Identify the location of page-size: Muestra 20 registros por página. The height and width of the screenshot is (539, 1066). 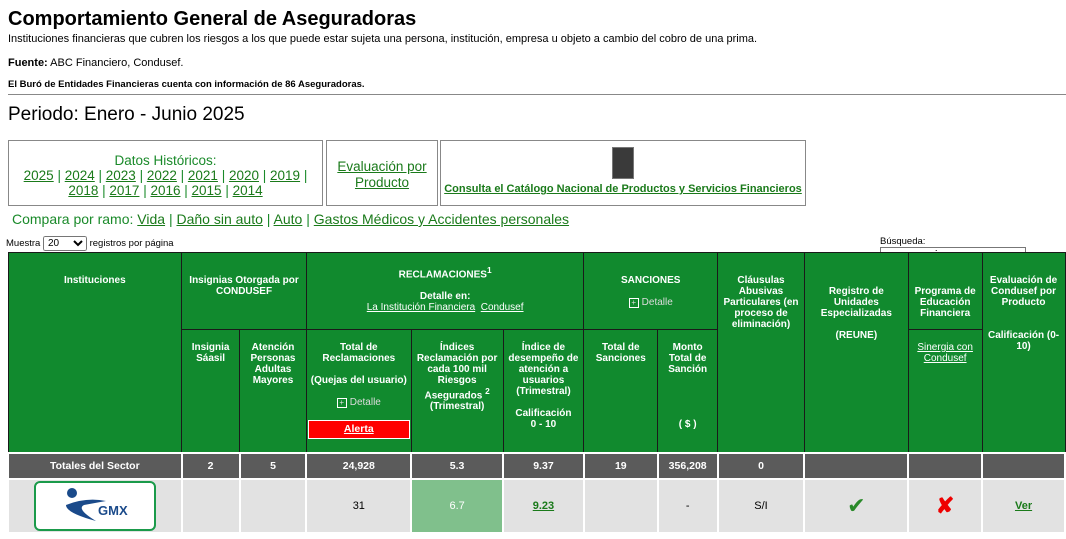
(90, 243).